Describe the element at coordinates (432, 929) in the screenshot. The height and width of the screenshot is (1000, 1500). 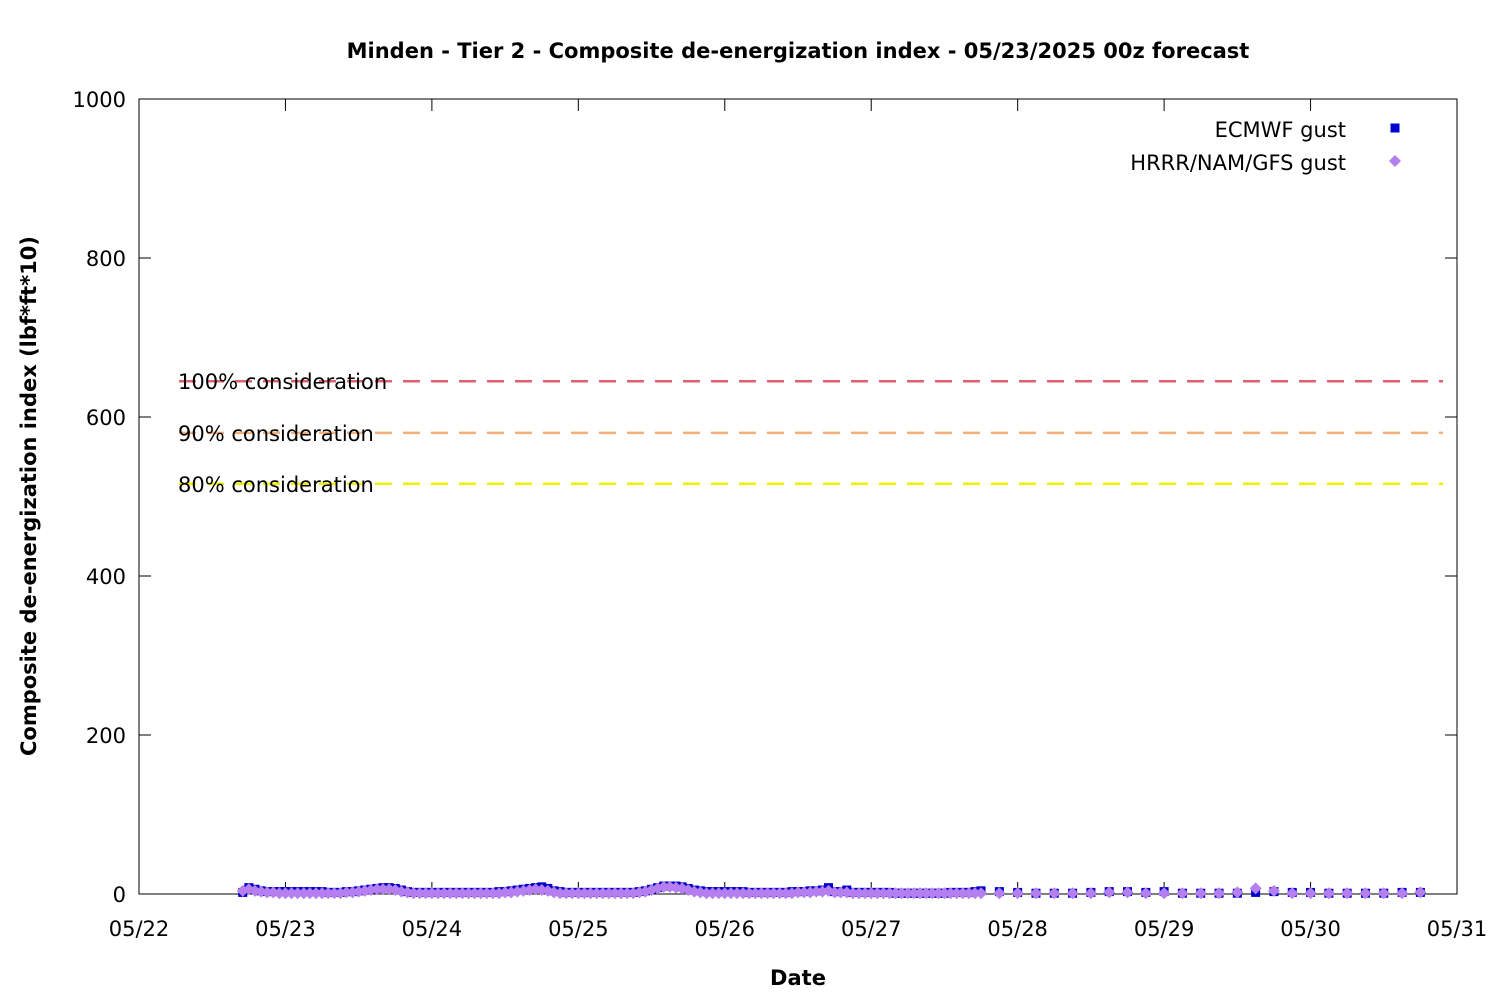
I see `x-tick-label: 05/24` at that location.